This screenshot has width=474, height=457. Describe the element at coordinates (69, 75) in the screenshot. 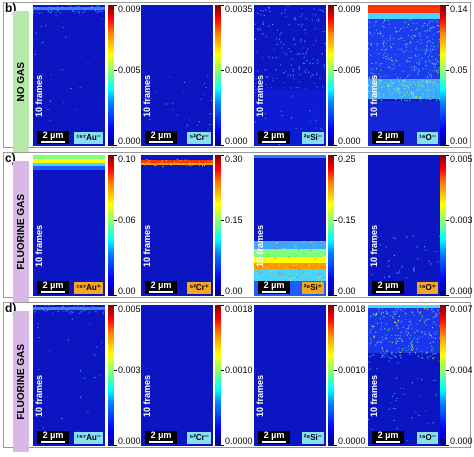

I see `ion-intensity-map: 10 frames 2 µm ¹⁹⁷Au⁻` at that location.